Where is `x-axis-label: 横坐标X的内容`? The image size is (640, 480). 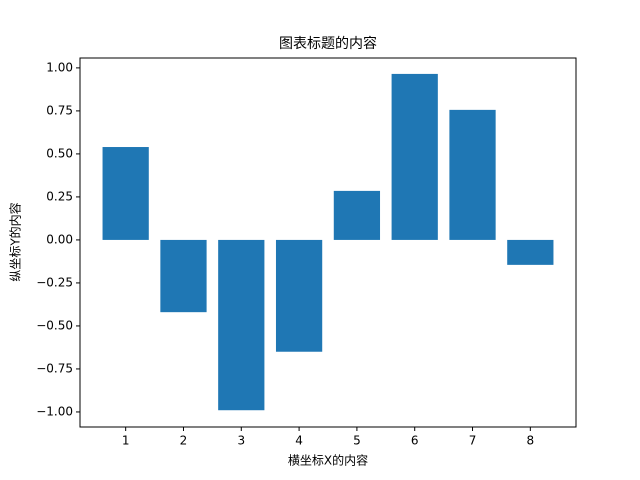 x-axis-label: 横坐标X的内容 is located at coordinates (328, 460).